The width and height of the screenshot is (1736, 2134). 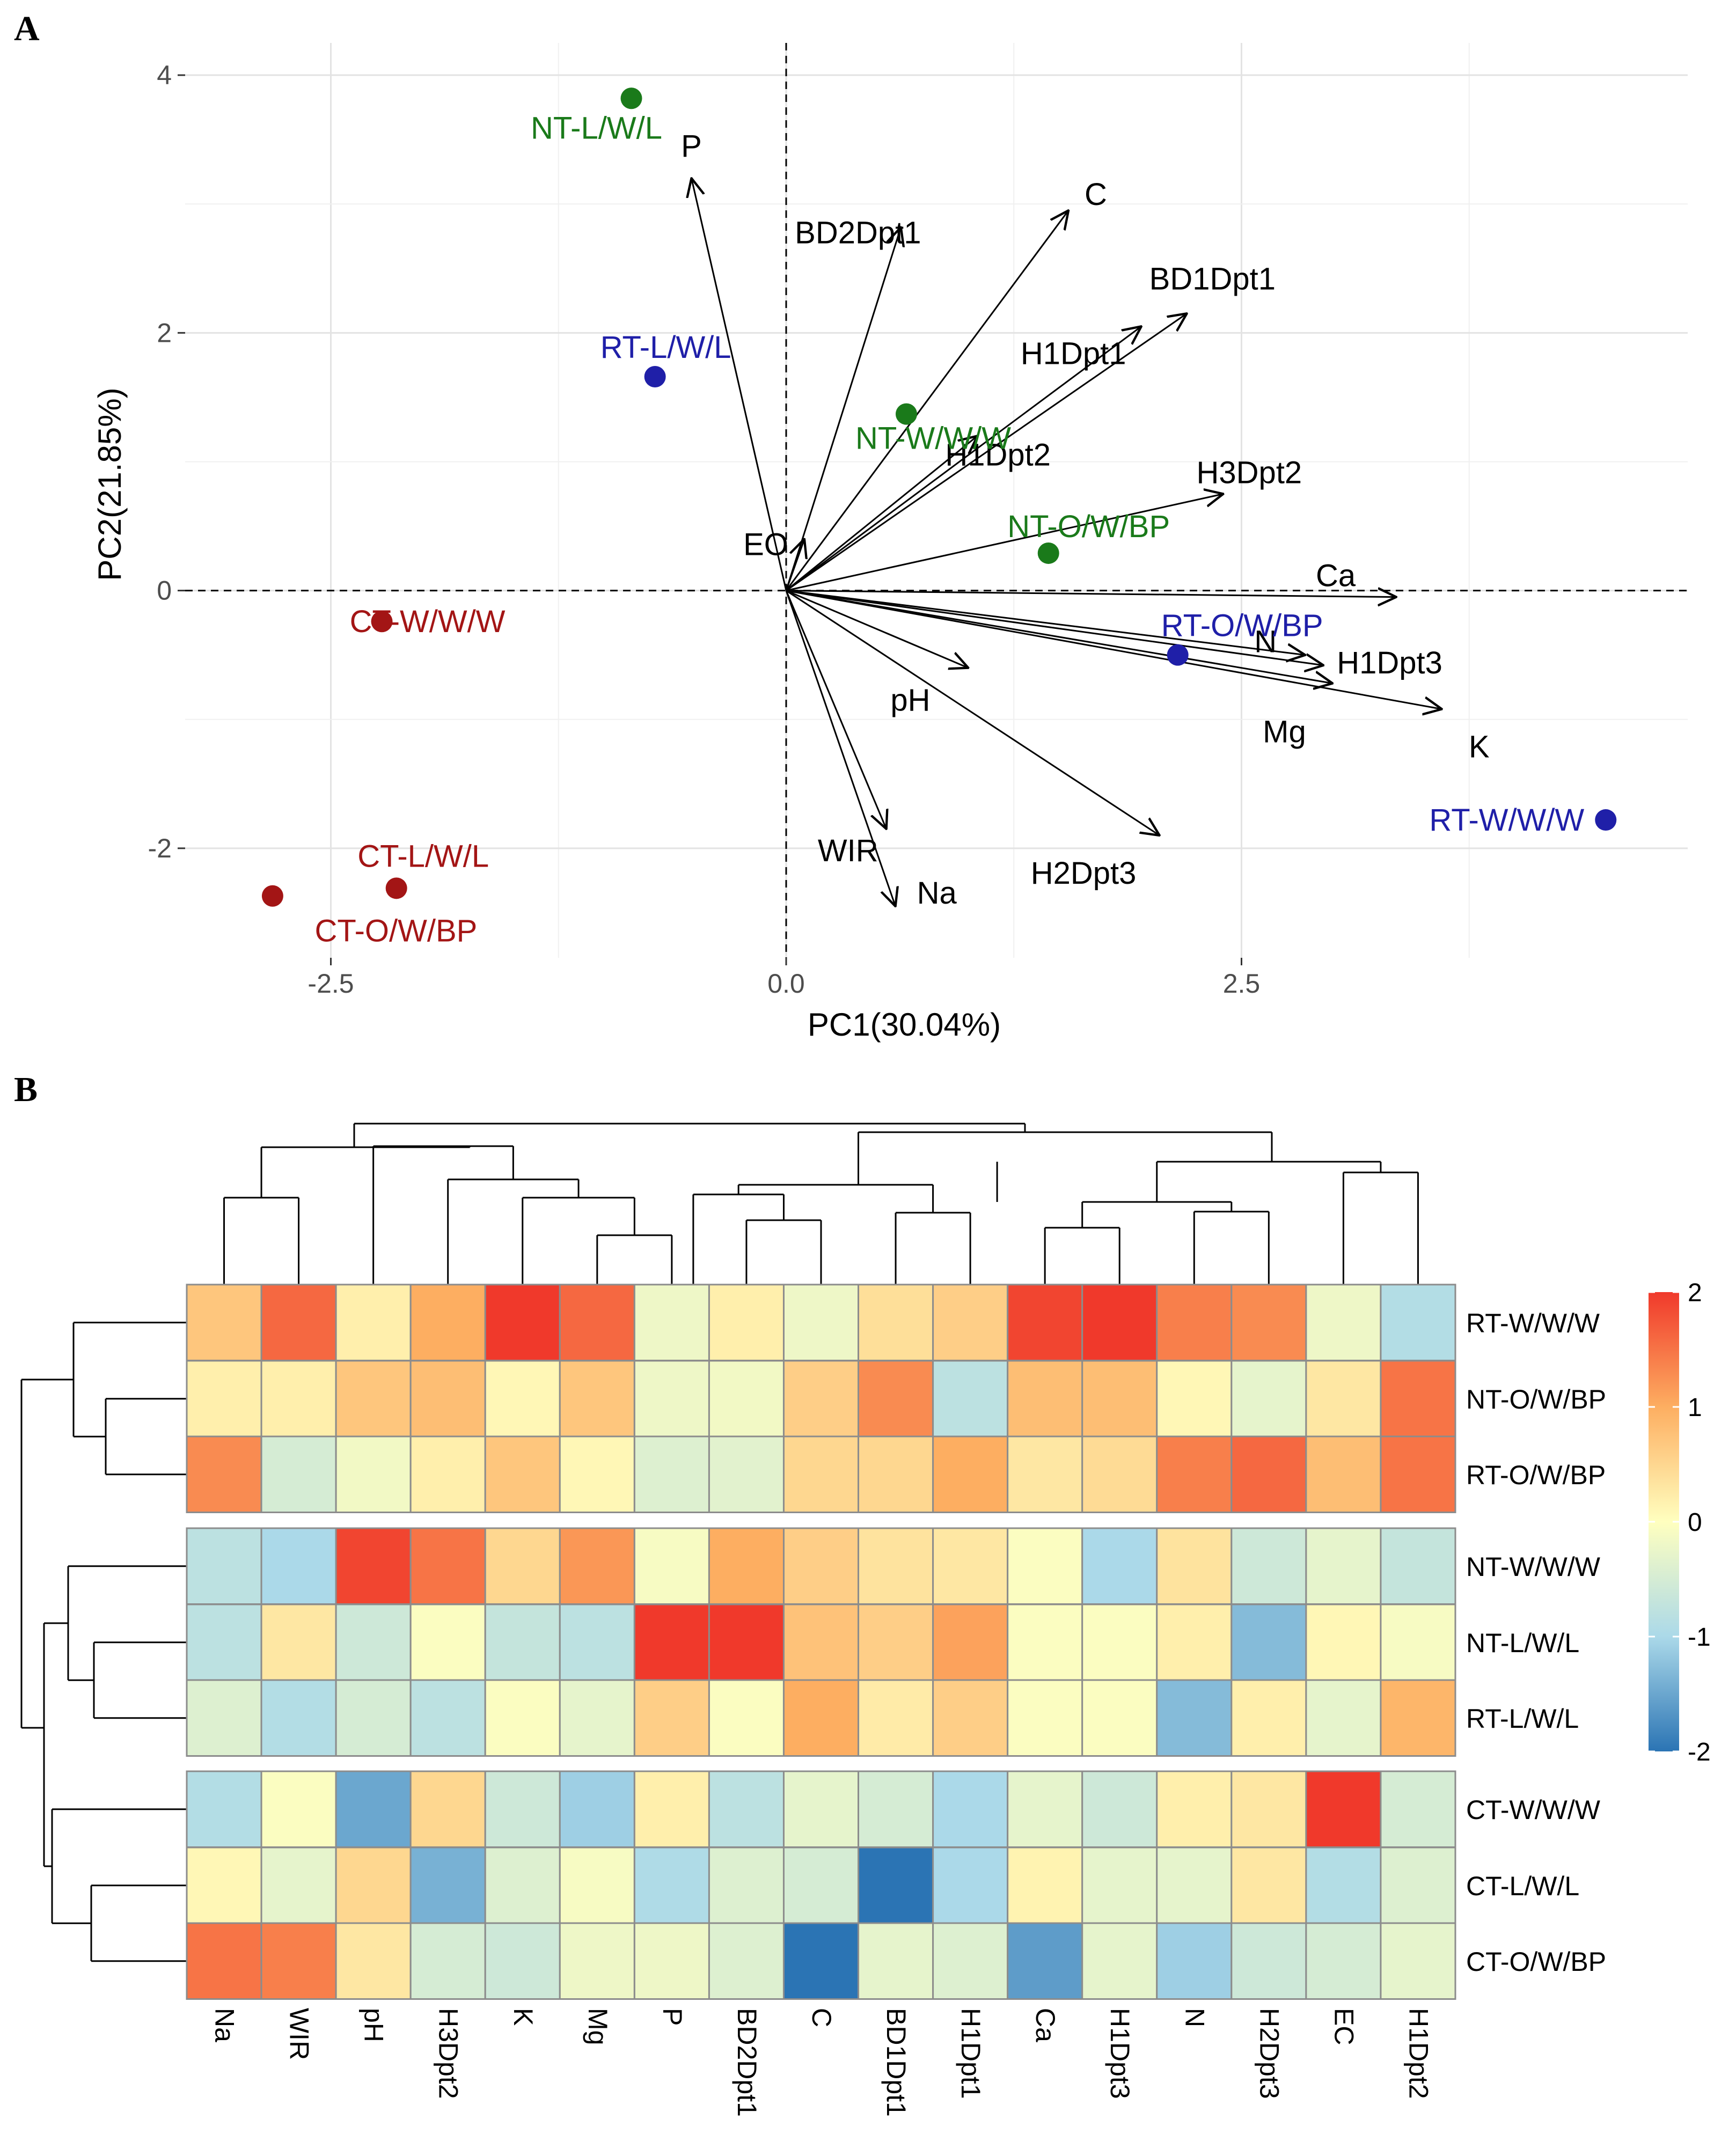 I want to click on loading-label: P, so click(x=691, y=146).